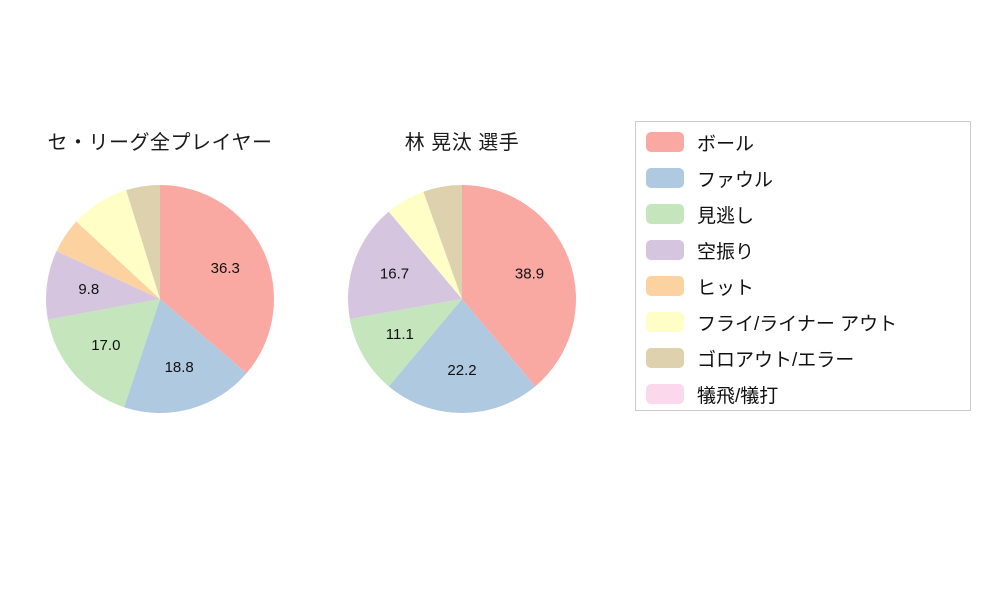 Image resolution: width=1000 pixels, height=600 pixels. Describe the element at coordinates (665, 286) in the screenshot. I see `legend-swatch-hit` at that location.